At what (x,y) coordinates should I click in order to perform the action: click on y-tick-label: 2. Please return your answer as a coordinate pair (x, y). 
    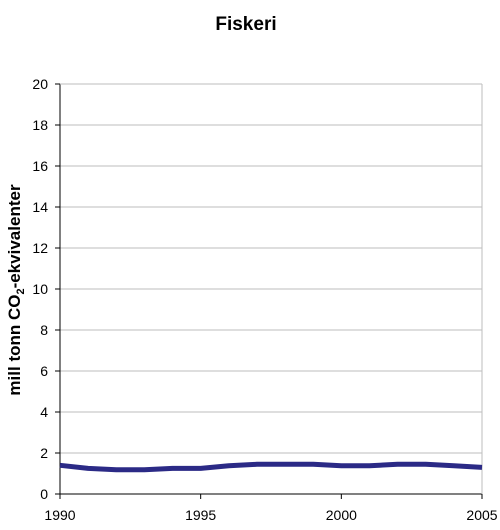
    Looking at the image, I should click on (44, 453).